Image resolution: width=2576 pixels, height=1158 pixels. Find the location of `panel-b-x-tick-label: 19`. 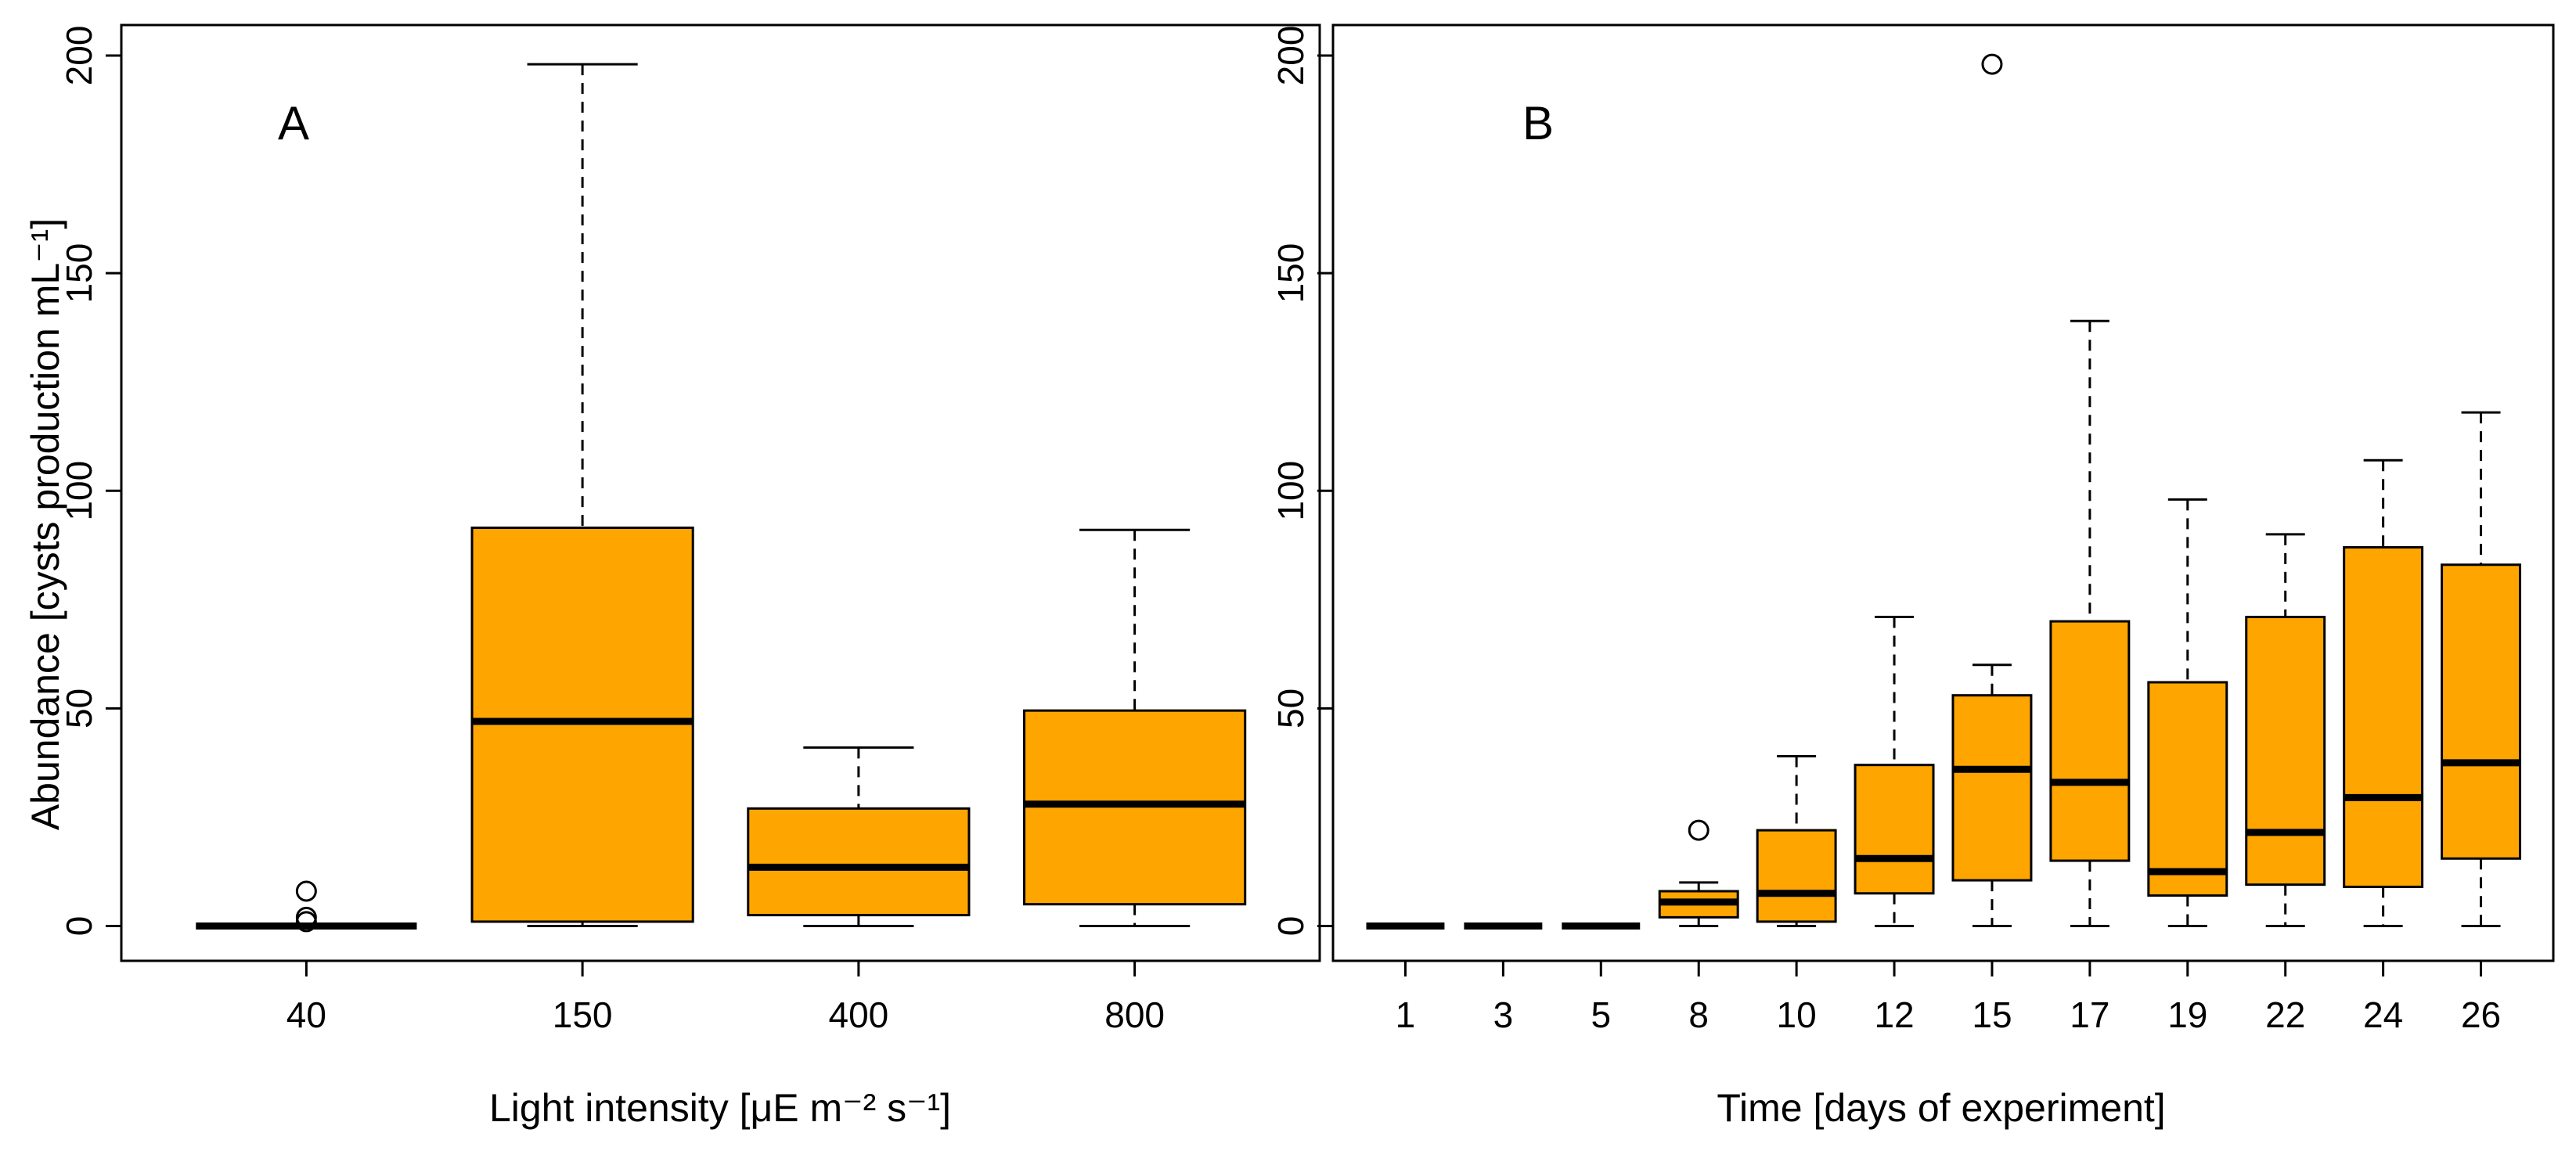

panel-b-x-tick-label: 19 is located at coordinates (2187, 1014).